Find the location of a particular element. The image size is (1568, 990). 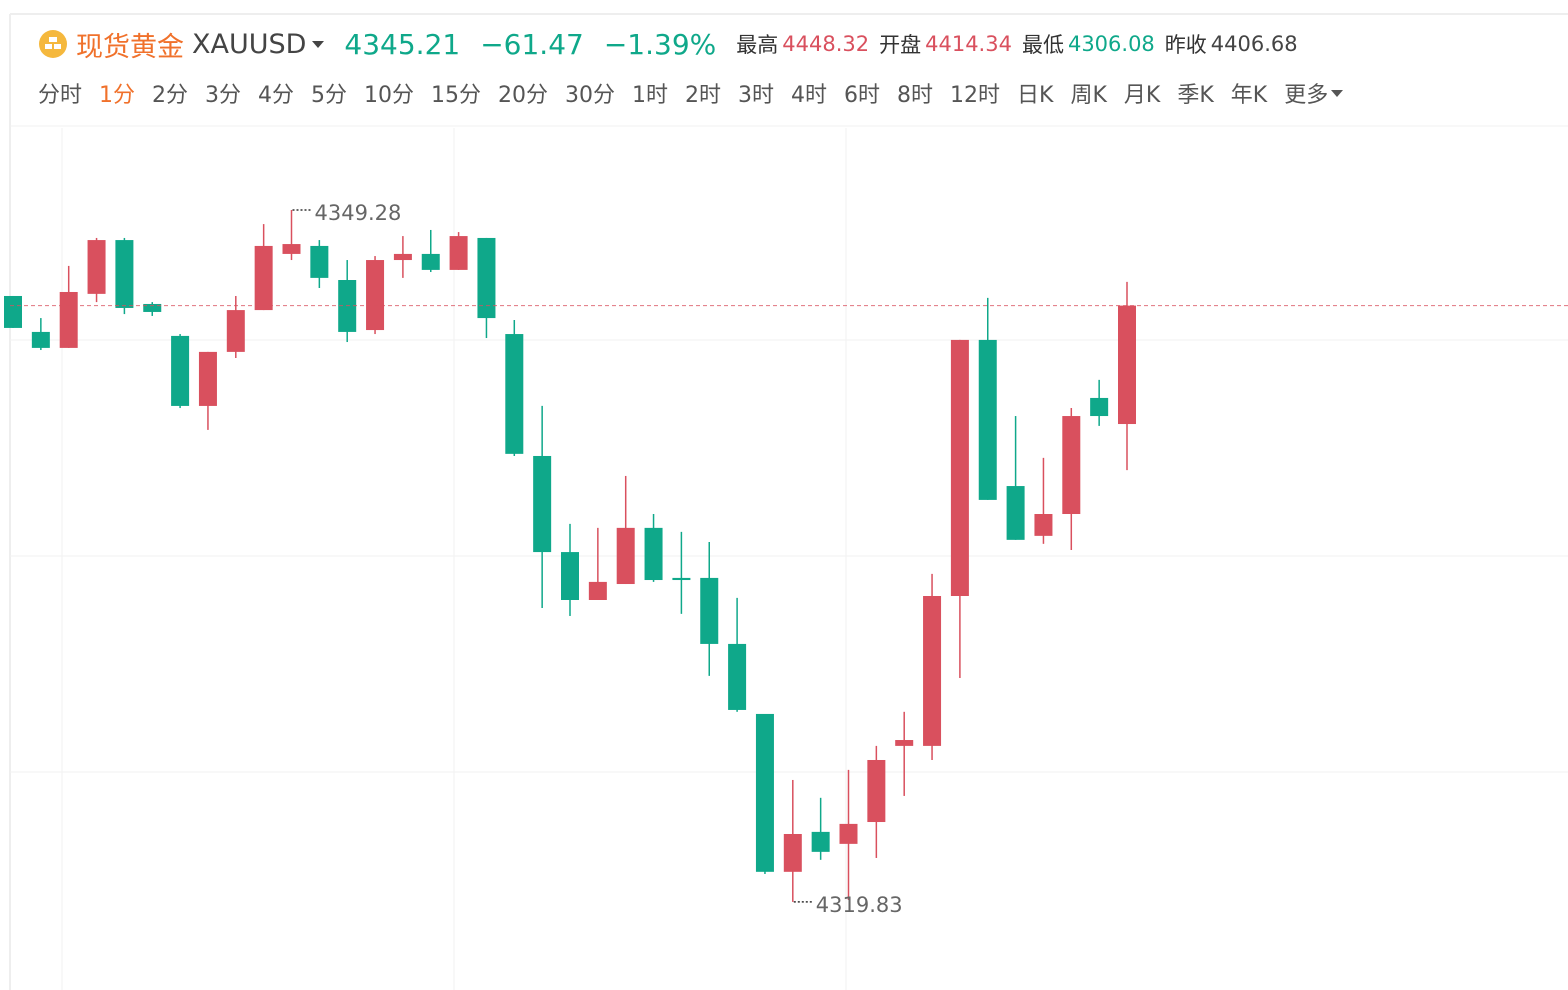

max-label: 4349.28 is located at coordinates (358, 213).